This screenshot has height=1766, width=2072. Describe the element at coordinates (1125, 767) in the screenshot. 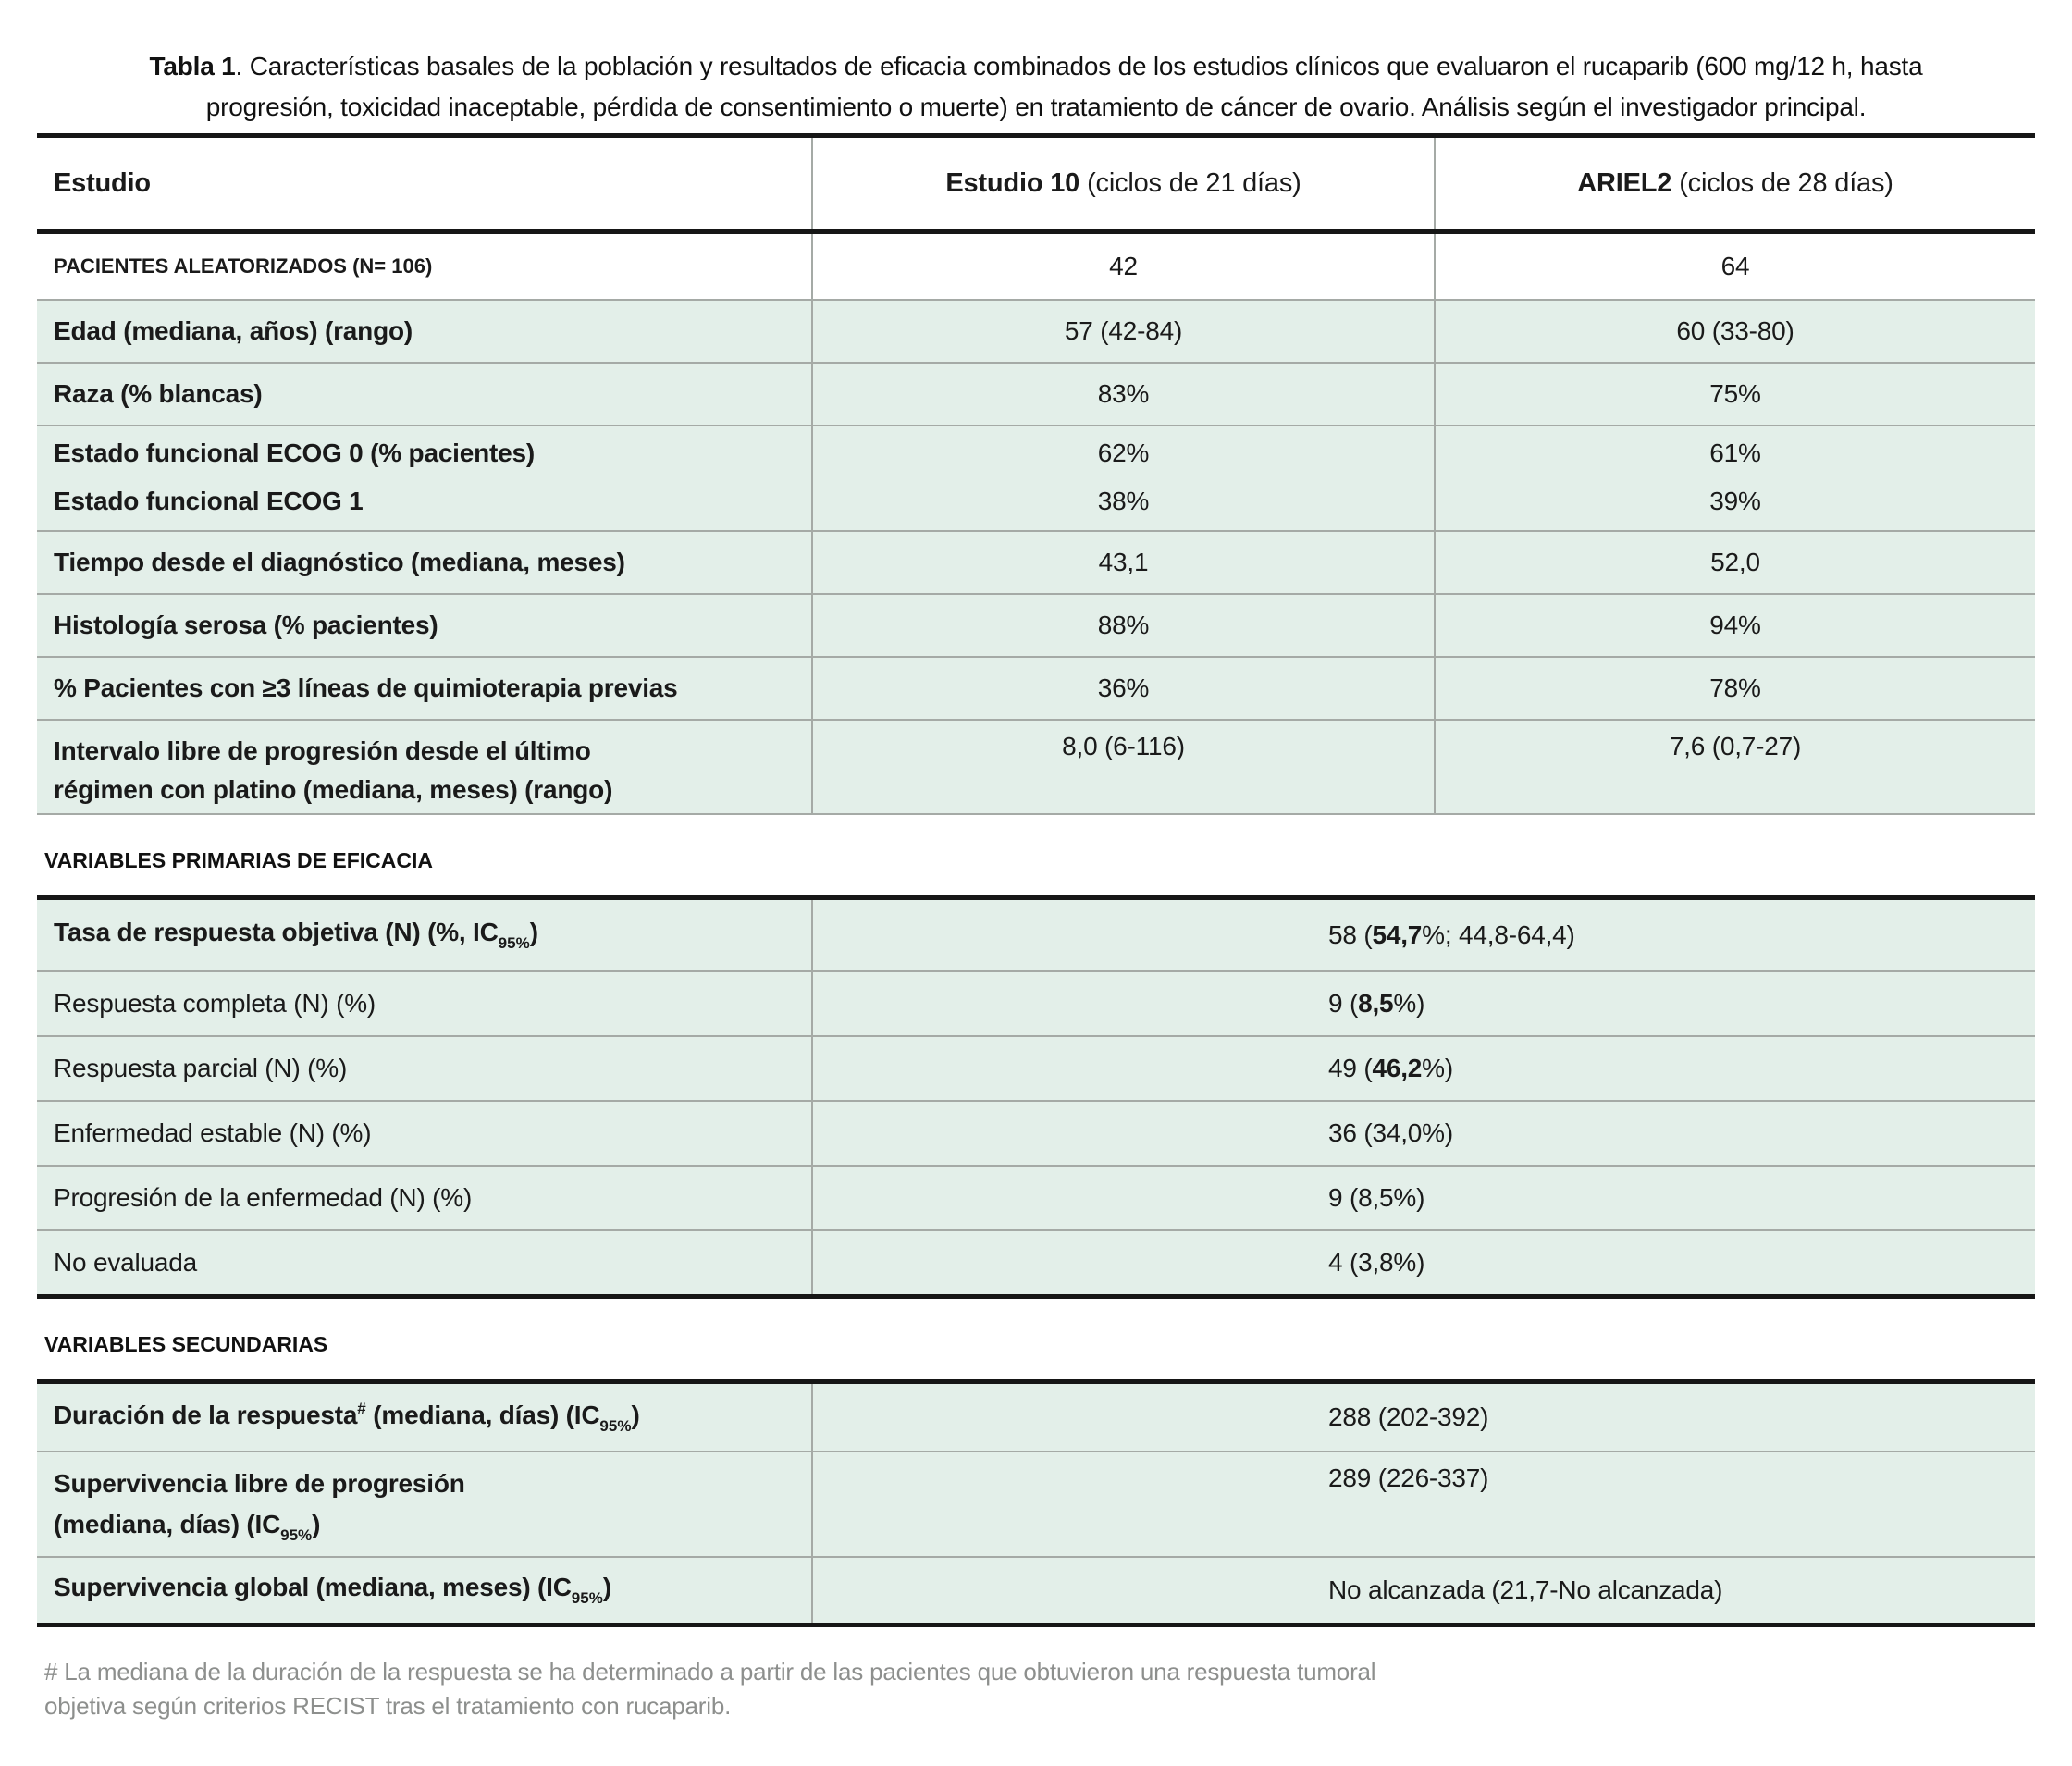

I see `value-study10: 8,0 (6-116)` at that location.